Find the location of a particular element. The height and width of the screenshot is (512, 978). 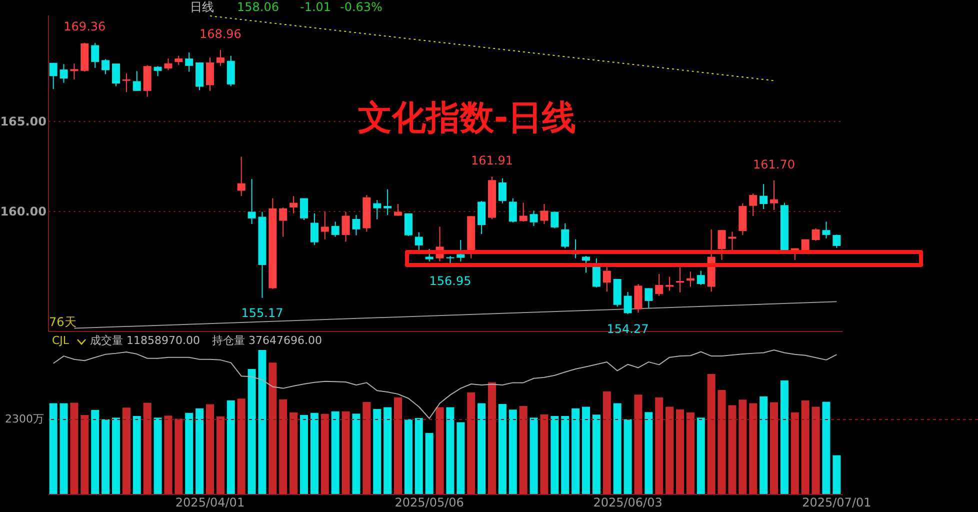

x-tick-label: 2025/06/03 is located at coordinates (627, 503).